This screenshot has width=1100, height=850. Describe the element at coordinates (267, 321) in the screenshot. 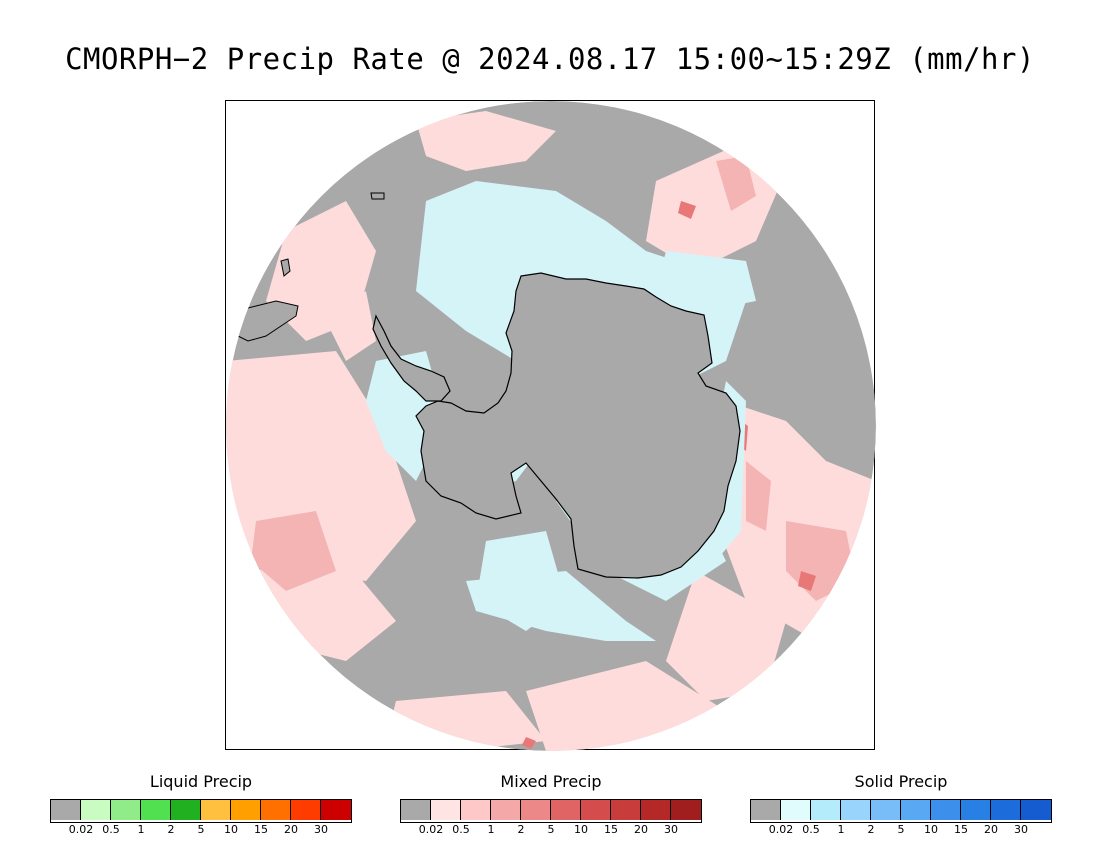

I see `south-america-coastline` at that location.